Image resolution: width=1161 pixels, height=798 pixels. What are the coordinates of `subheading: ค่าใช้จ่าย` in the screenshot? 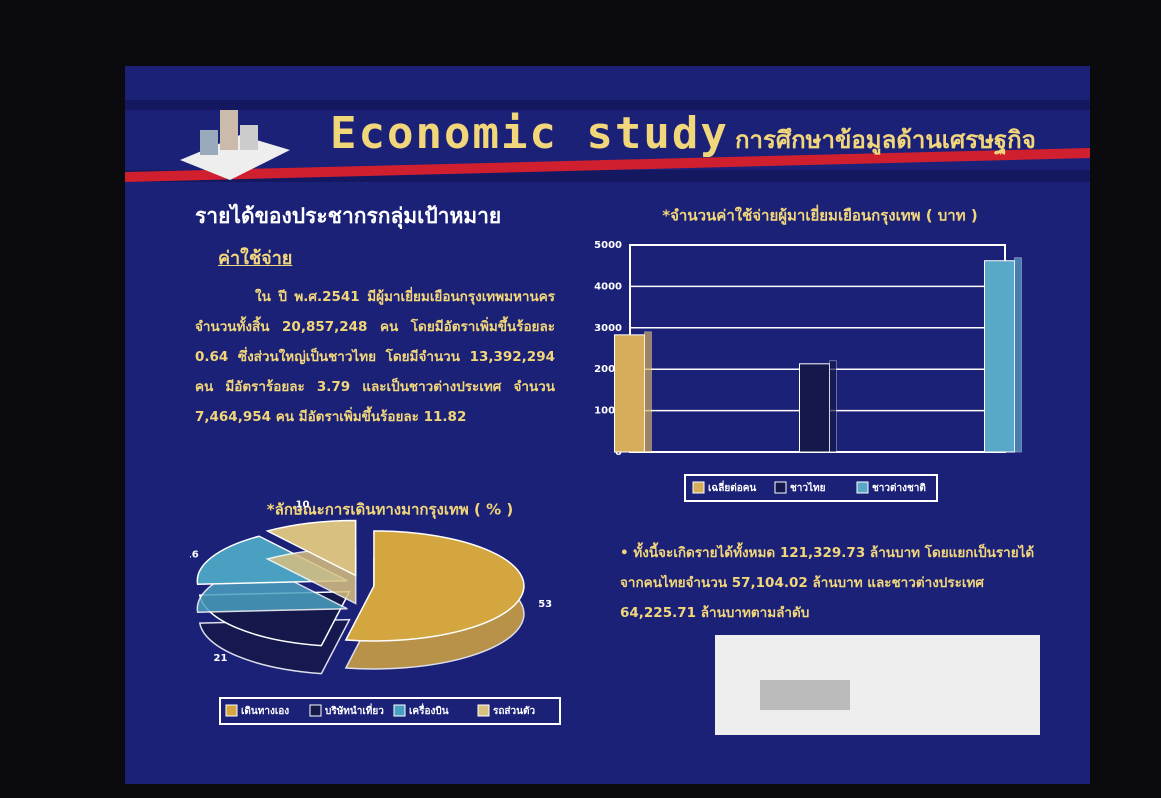 It's located at (255, 258).